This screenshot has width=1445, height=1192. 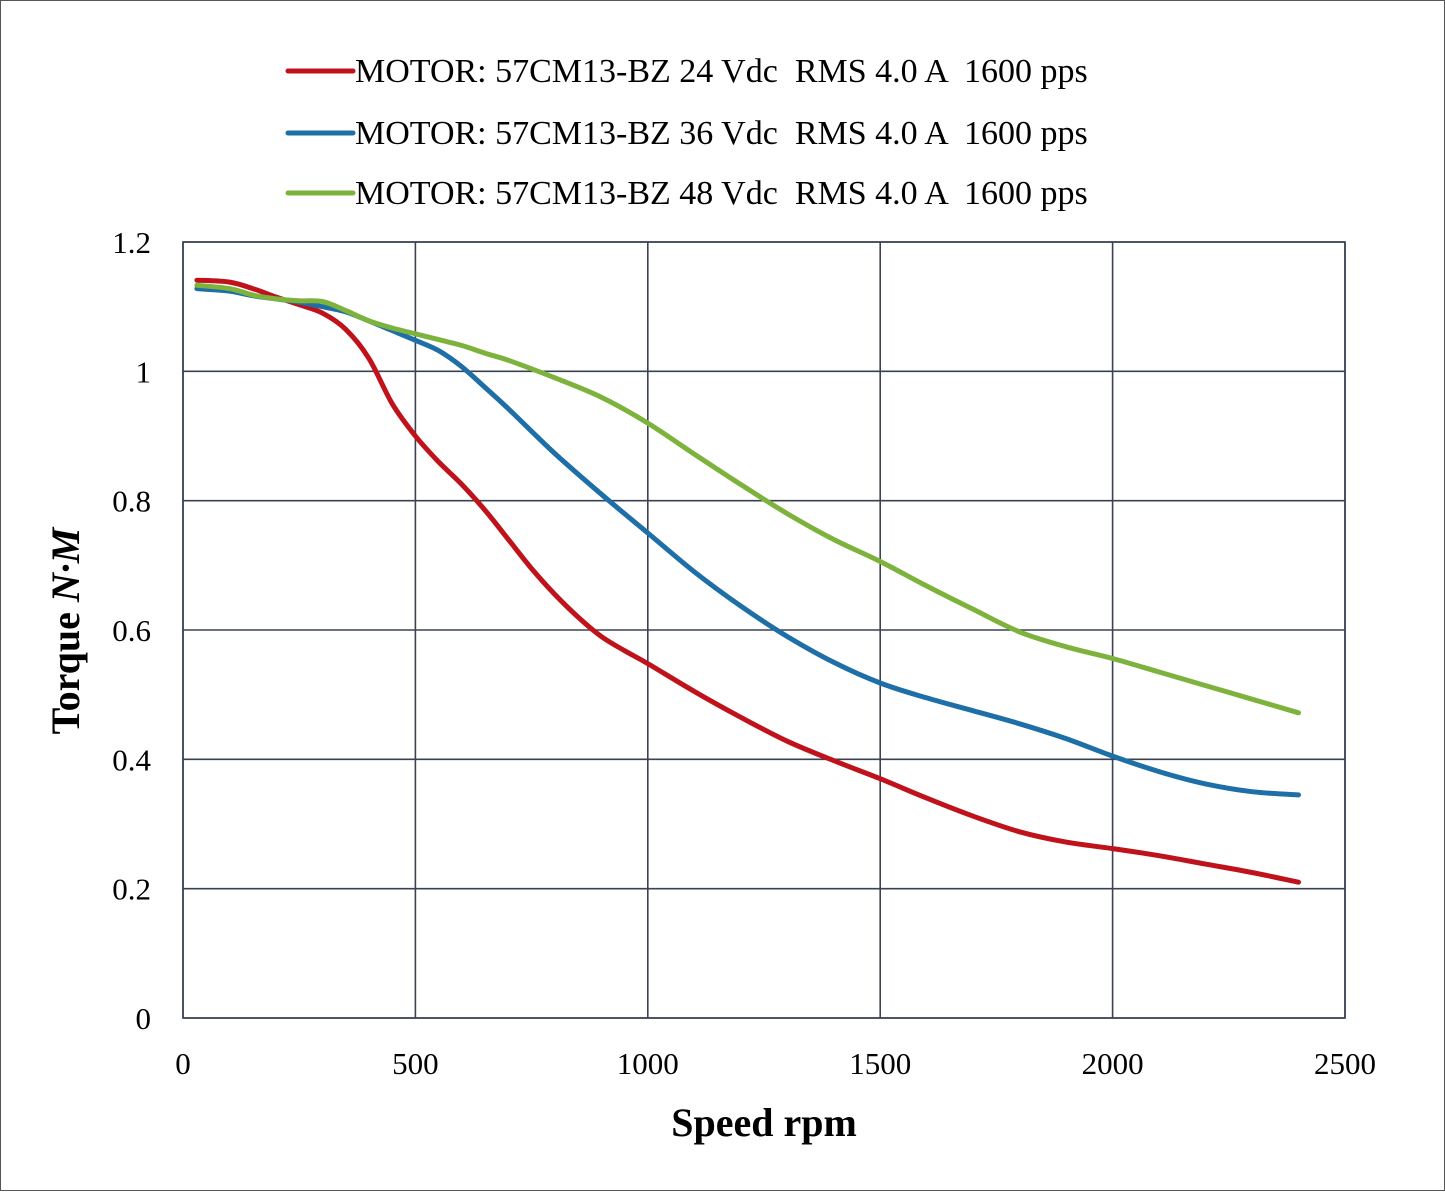 What do you see at coordinates (144, 1018) in the screenshot?
I see `y-tick-label: 0` at bounding box center [144, 1018].